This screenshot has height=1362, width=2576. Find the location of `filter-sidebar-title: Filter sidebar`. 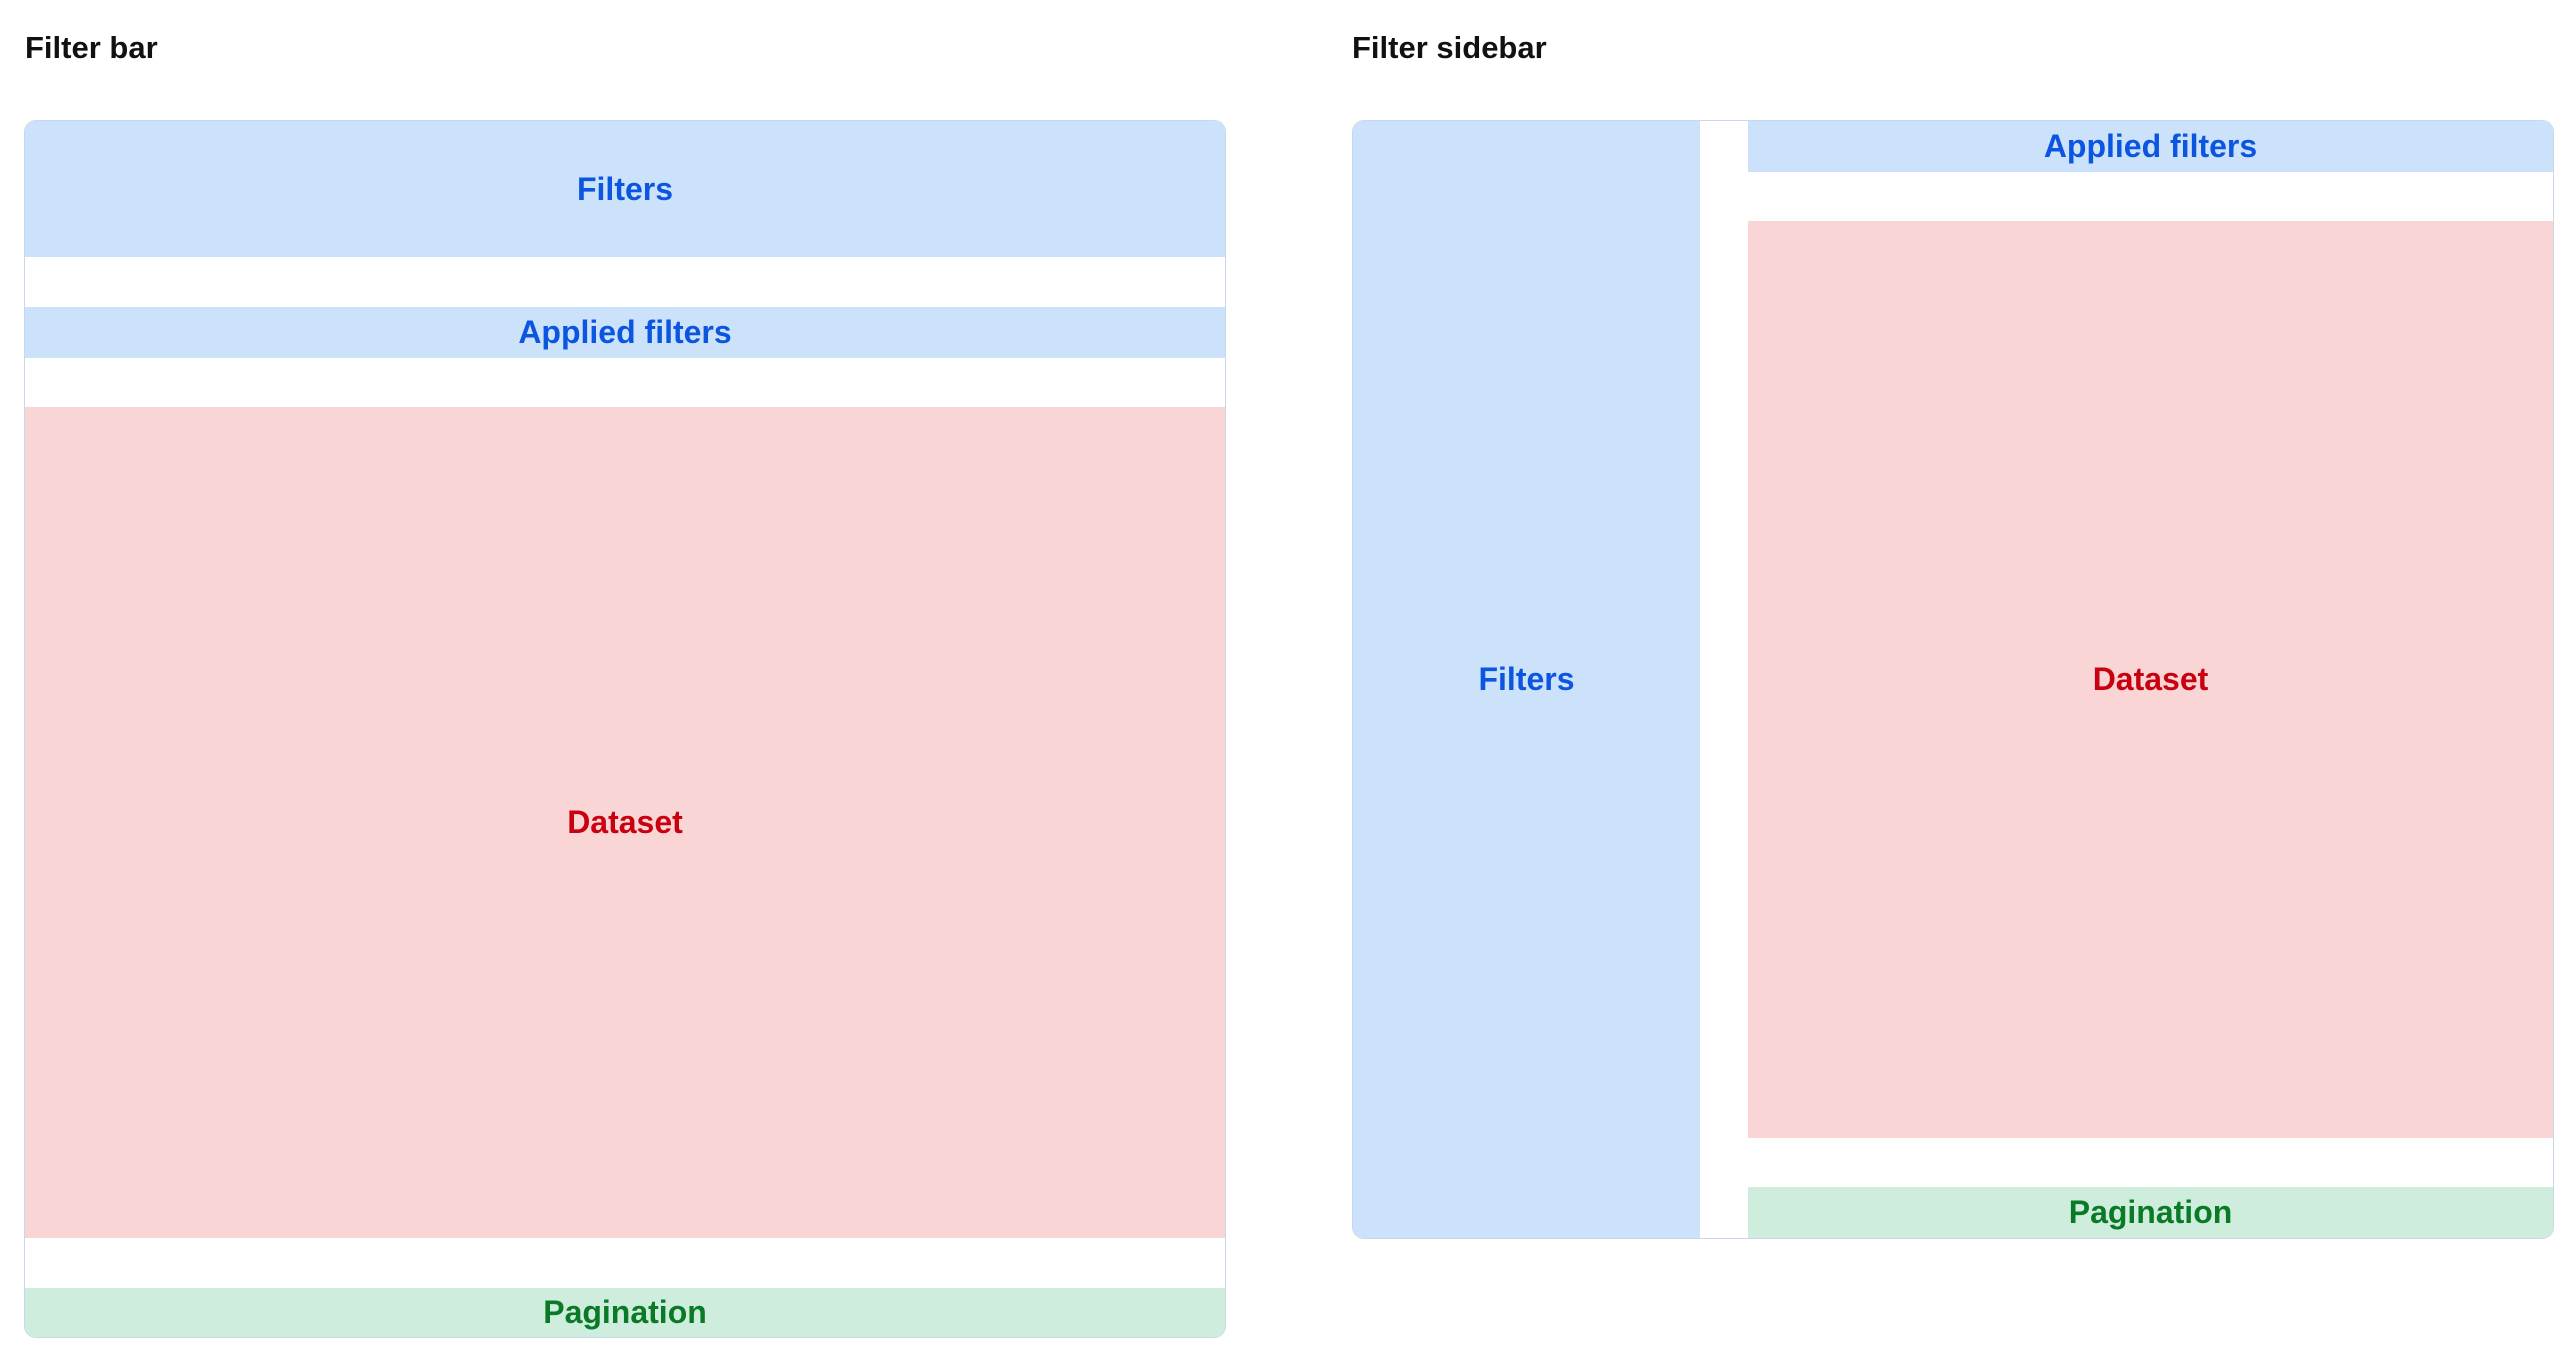

filter-sidebar-title: Filter sidebar is located at coordinates (1449, 47).